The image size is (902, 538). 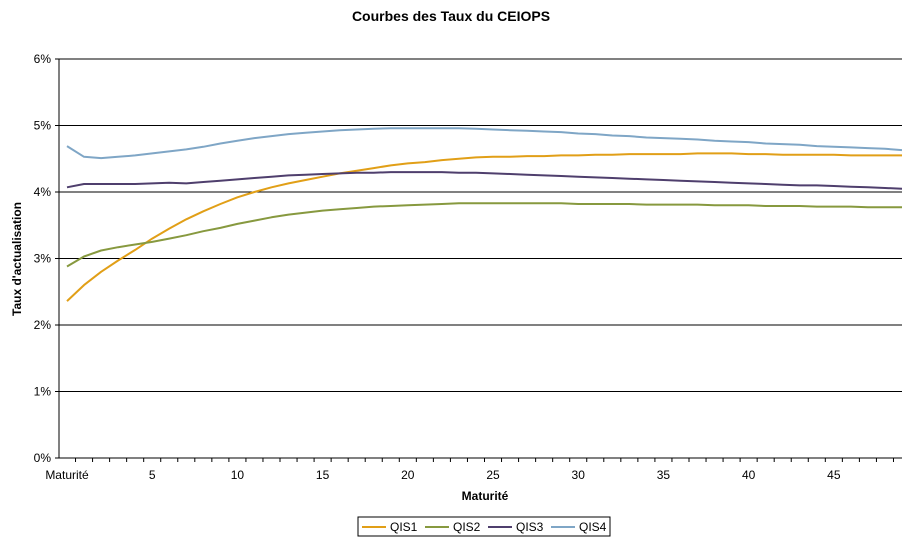 I want to click on legend-label-qis4: QIS4, so click(x=593, y=527).